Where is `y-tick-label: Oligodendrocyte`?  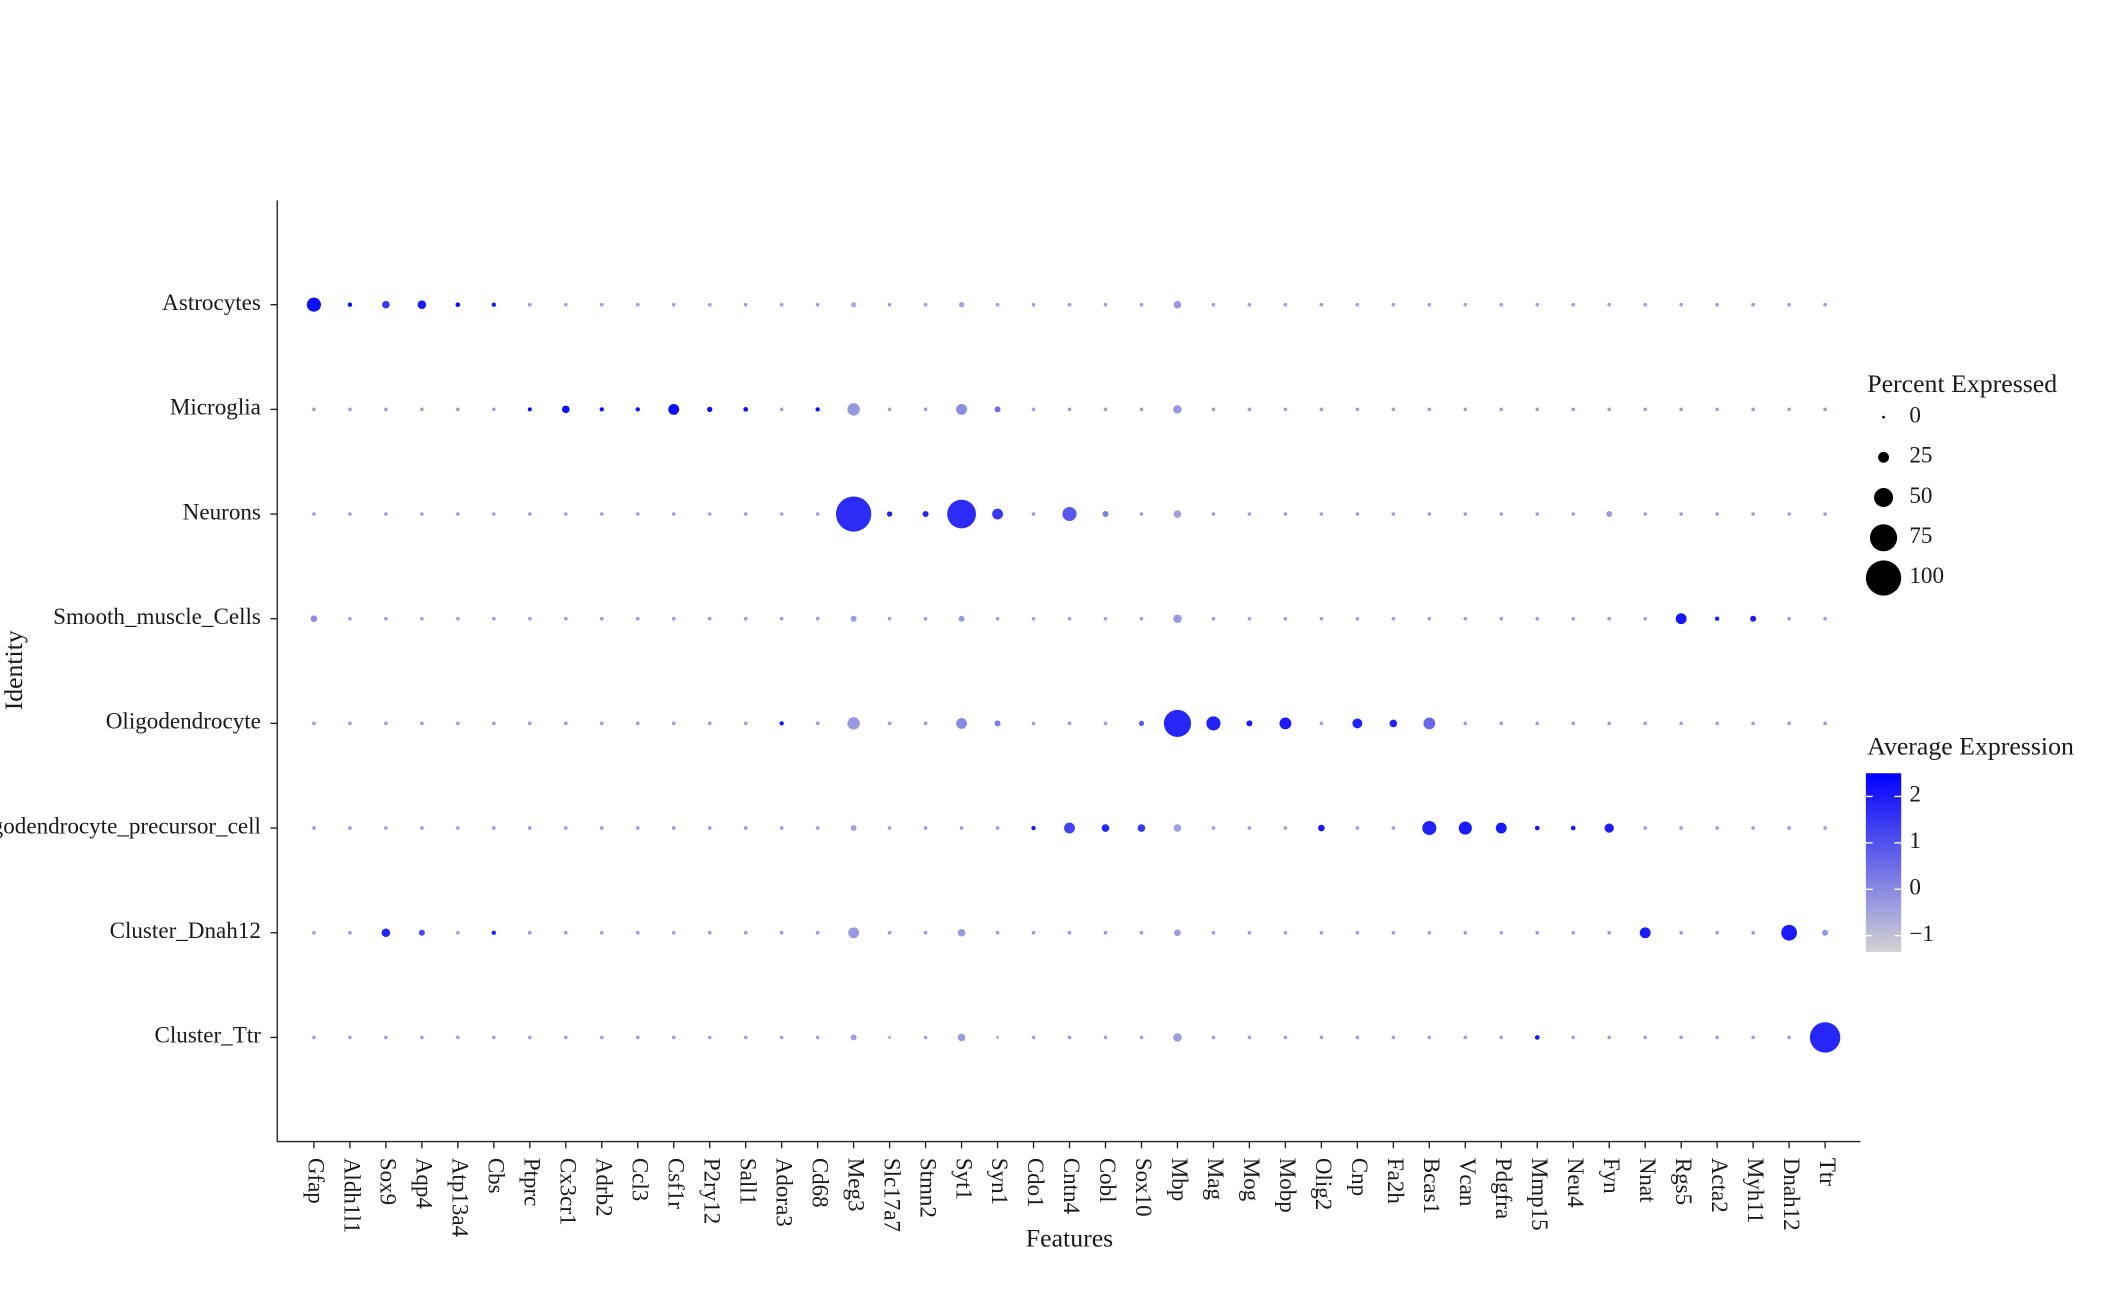
y-tick-label: Oligodendrocyte is located at coordinates (183, 721).